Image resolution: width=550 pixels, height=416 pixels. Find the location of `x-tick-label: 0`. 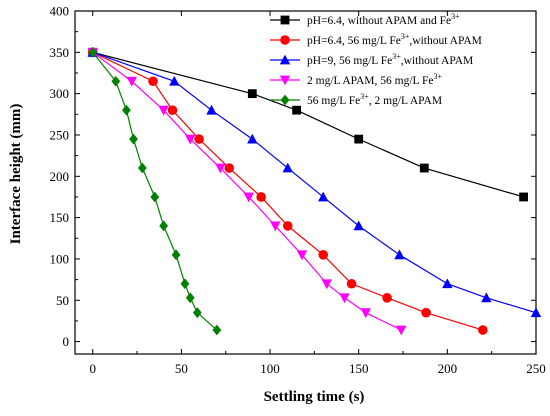

x-tick-label: 0 is located at coordinates (92, 368).